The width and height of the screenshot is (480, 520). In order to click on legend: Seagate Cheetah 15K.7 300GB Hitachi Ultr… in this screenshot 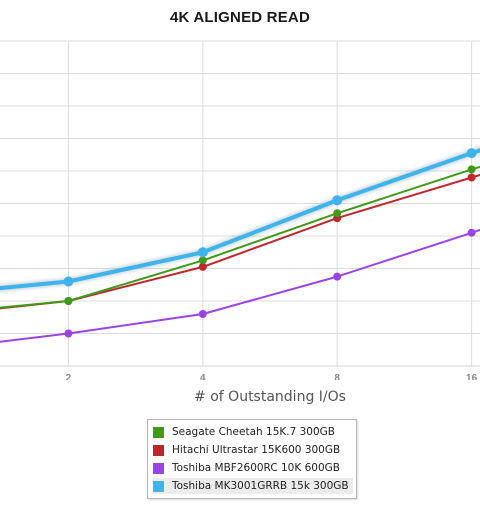, I will do `click(252, 459)`.